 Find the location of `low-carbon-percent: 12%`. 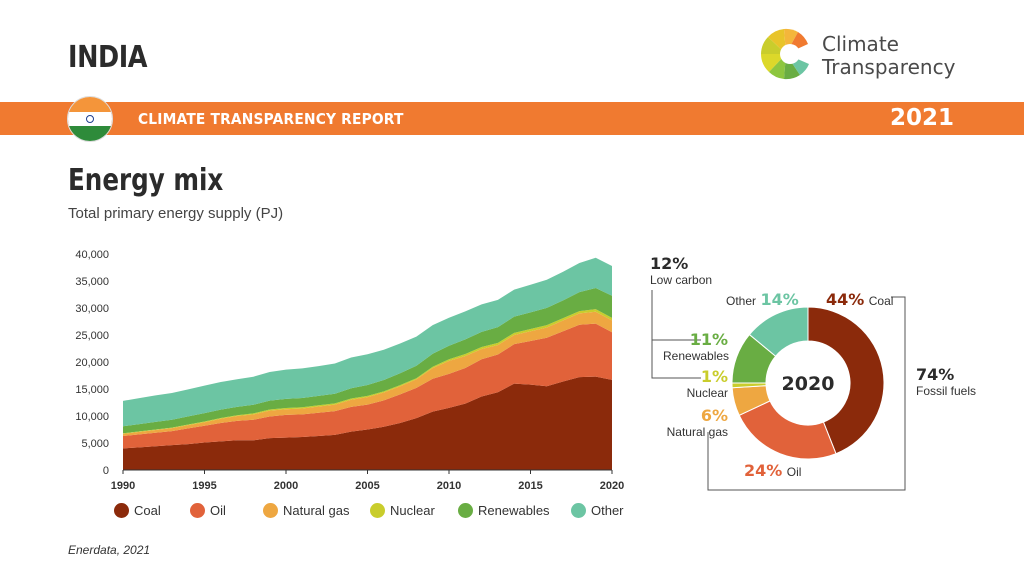

low-carbon-percent: 12% is located at coordinates (669, 263).